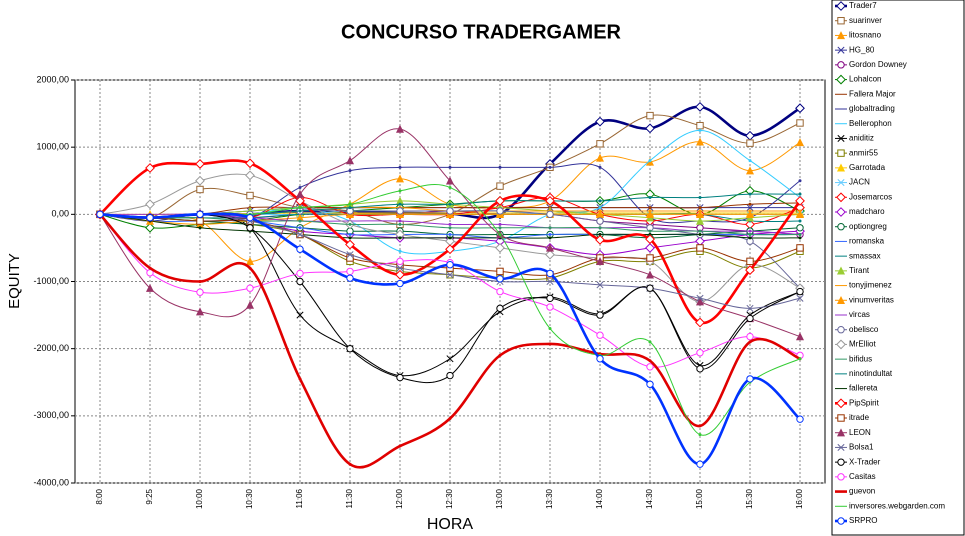 The image size is (965, 536). Describe the element at coordinates (863, 152) in the screenshot. I see `legend-label: anmir55` at that location.